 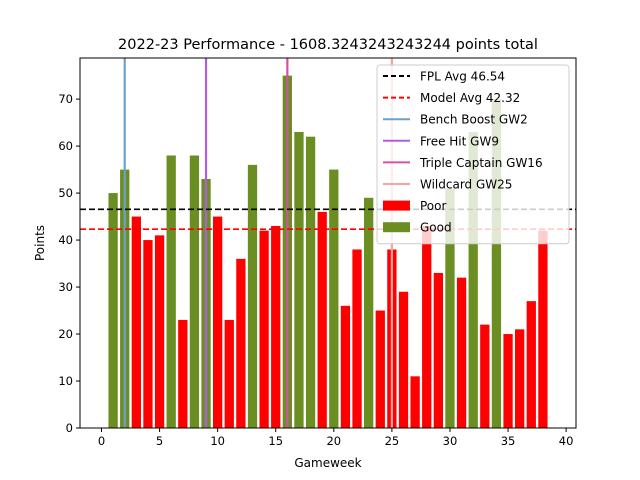 What do you see at coordinates (466, 185) in the screenshot?
I see `legend-label: Wildcard GW25` at bounding box center [466, 185].